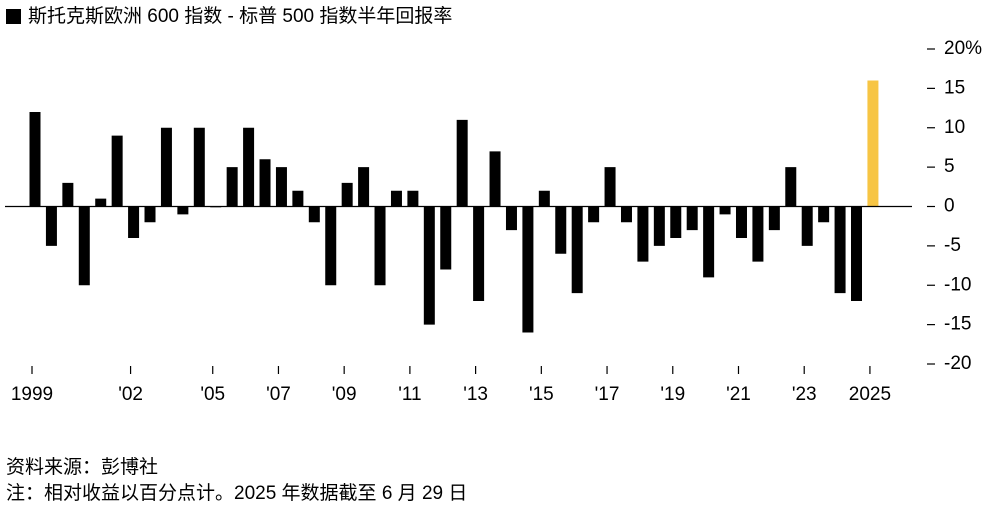 The image size is (996, 521). I want to click on title-marker, so click(13, 16).